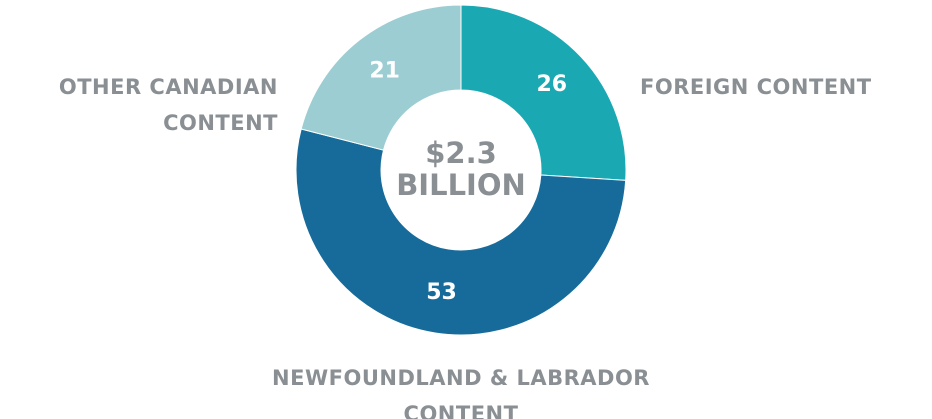 The width and height of the screenshot is (932, 419). What do you see at coordinates (168, 105) in the screenshot?
I see `category-label: OTHER CANADIAN CONTENT` at bounding box center [168, 105].